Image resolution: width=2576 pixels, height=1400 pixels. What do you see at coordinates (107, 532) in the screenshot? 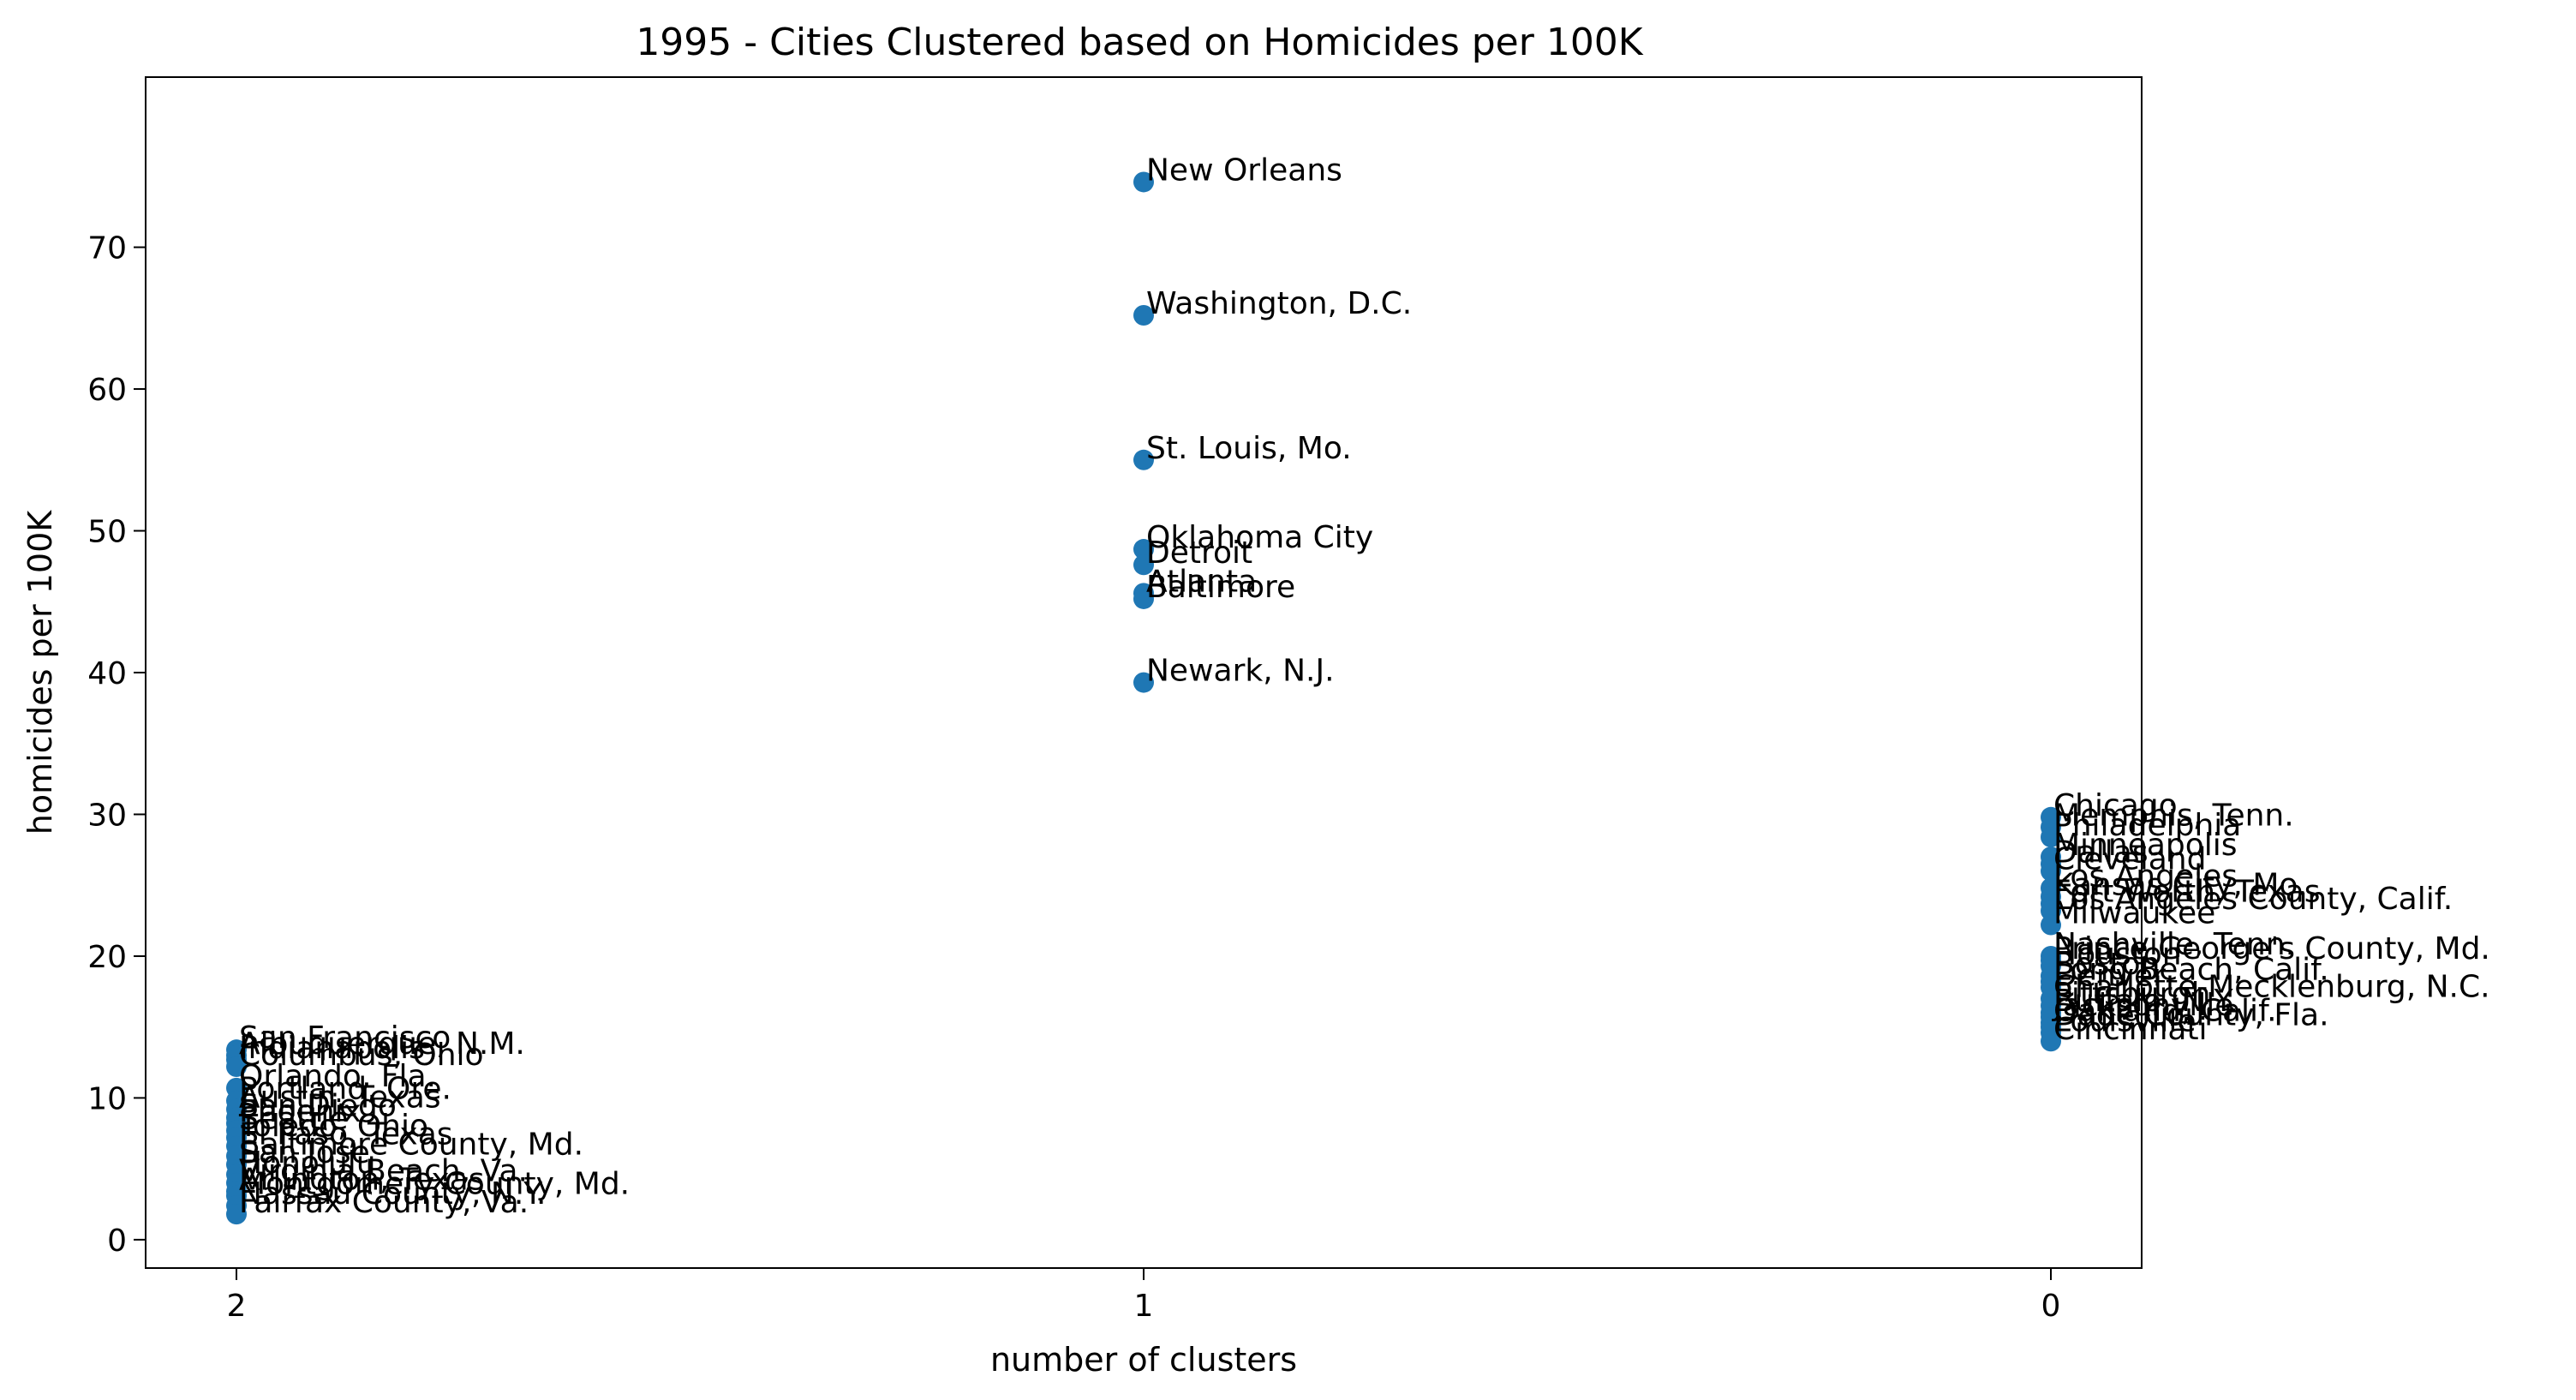
I see `y-tick-label: 50` at bounding box center [107, 532].